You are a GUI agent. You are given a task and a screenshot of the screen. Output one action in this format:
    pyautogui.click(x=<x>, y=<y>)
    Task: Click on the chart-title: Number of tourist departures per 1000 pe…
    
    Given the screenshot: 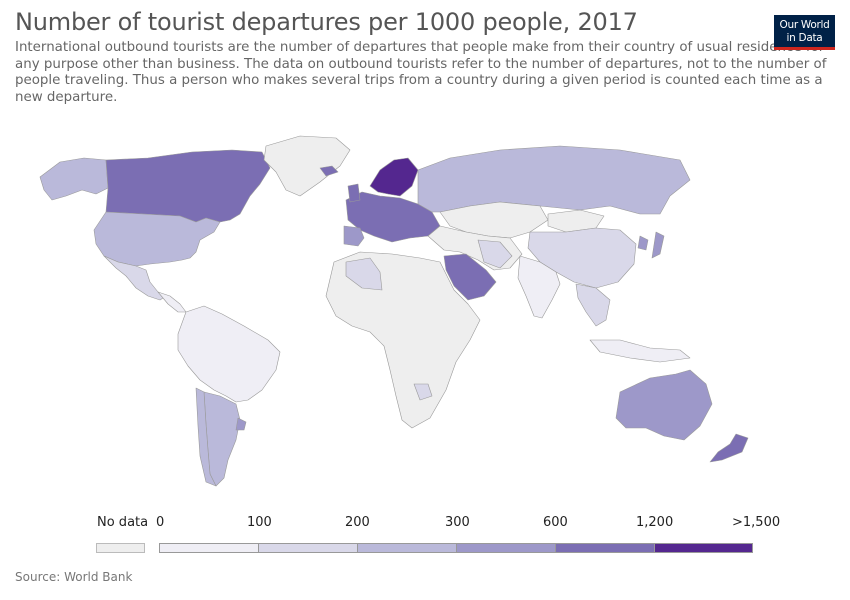 What is the action you would take?
    pyautogui.click(x=326, y=22)
    